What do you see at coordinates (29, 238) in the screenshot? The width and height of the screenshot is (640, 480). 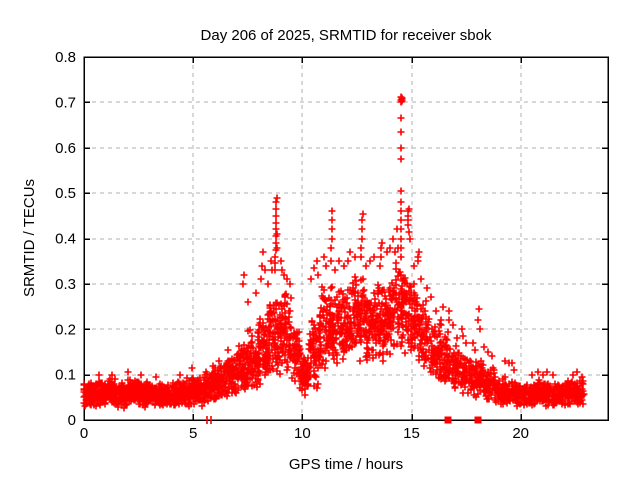 I see `y-axis-label: SRMTID / TECUs` at bounding box center [29, 238].